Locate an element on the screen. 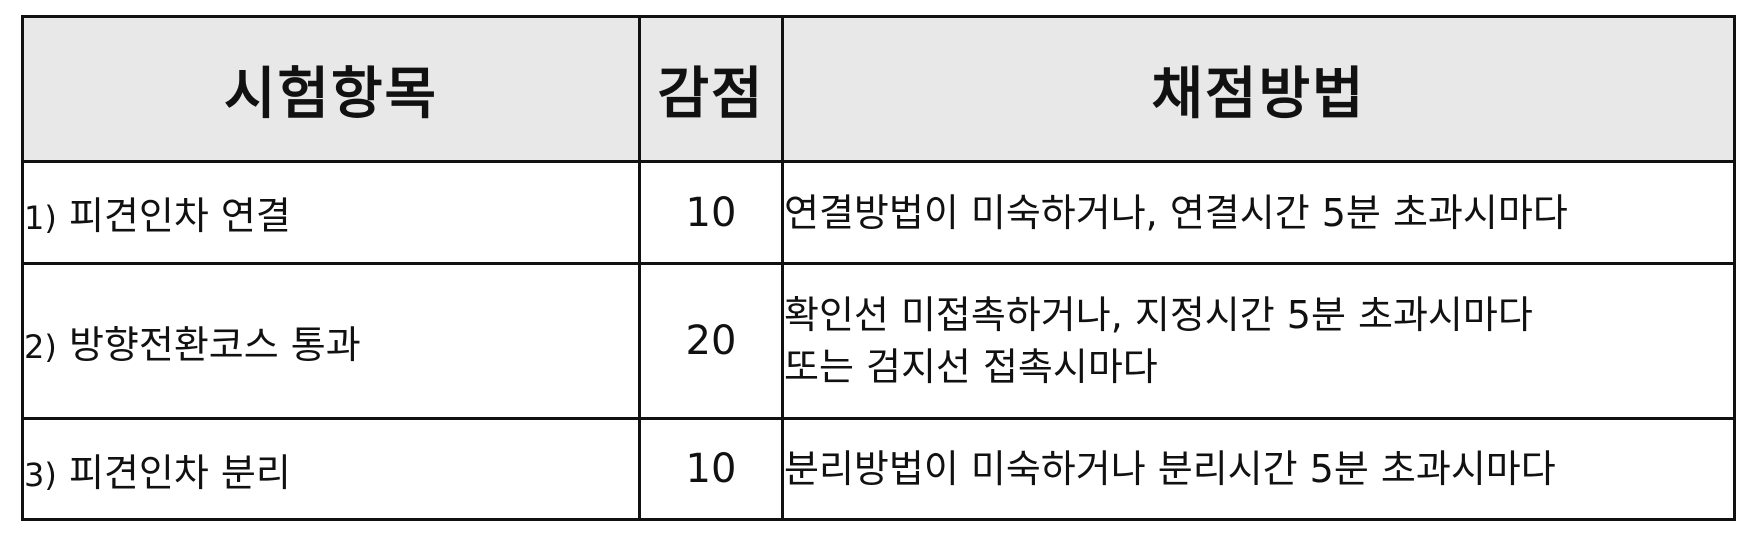 The width and height of the screenshot is (1739, 538). test-item-cell: 1) 피견인차 연결 is located at coordinates (331, 212).